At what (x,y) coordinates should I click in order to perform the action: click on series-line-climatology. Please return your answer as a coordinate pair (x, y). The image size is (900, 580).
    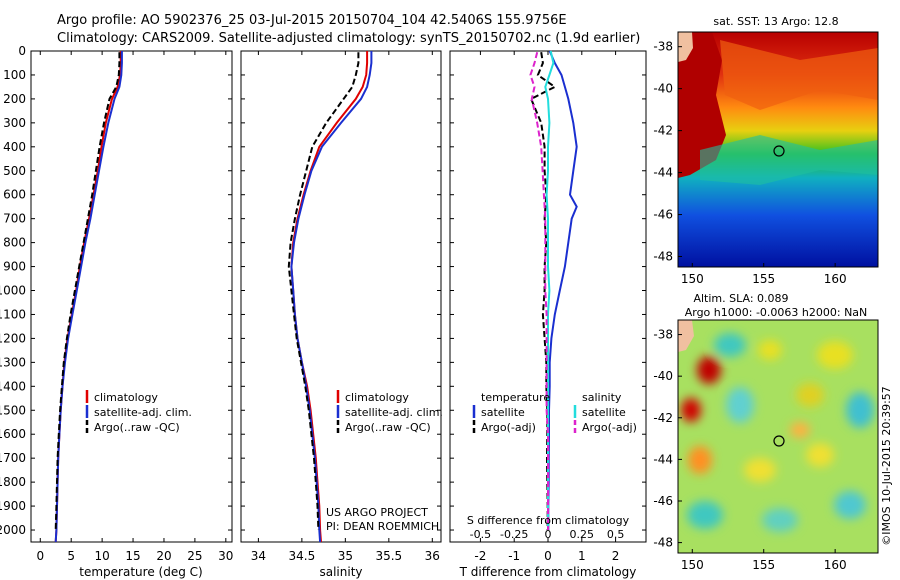
    Looking at the image, I should click on (88, 297).